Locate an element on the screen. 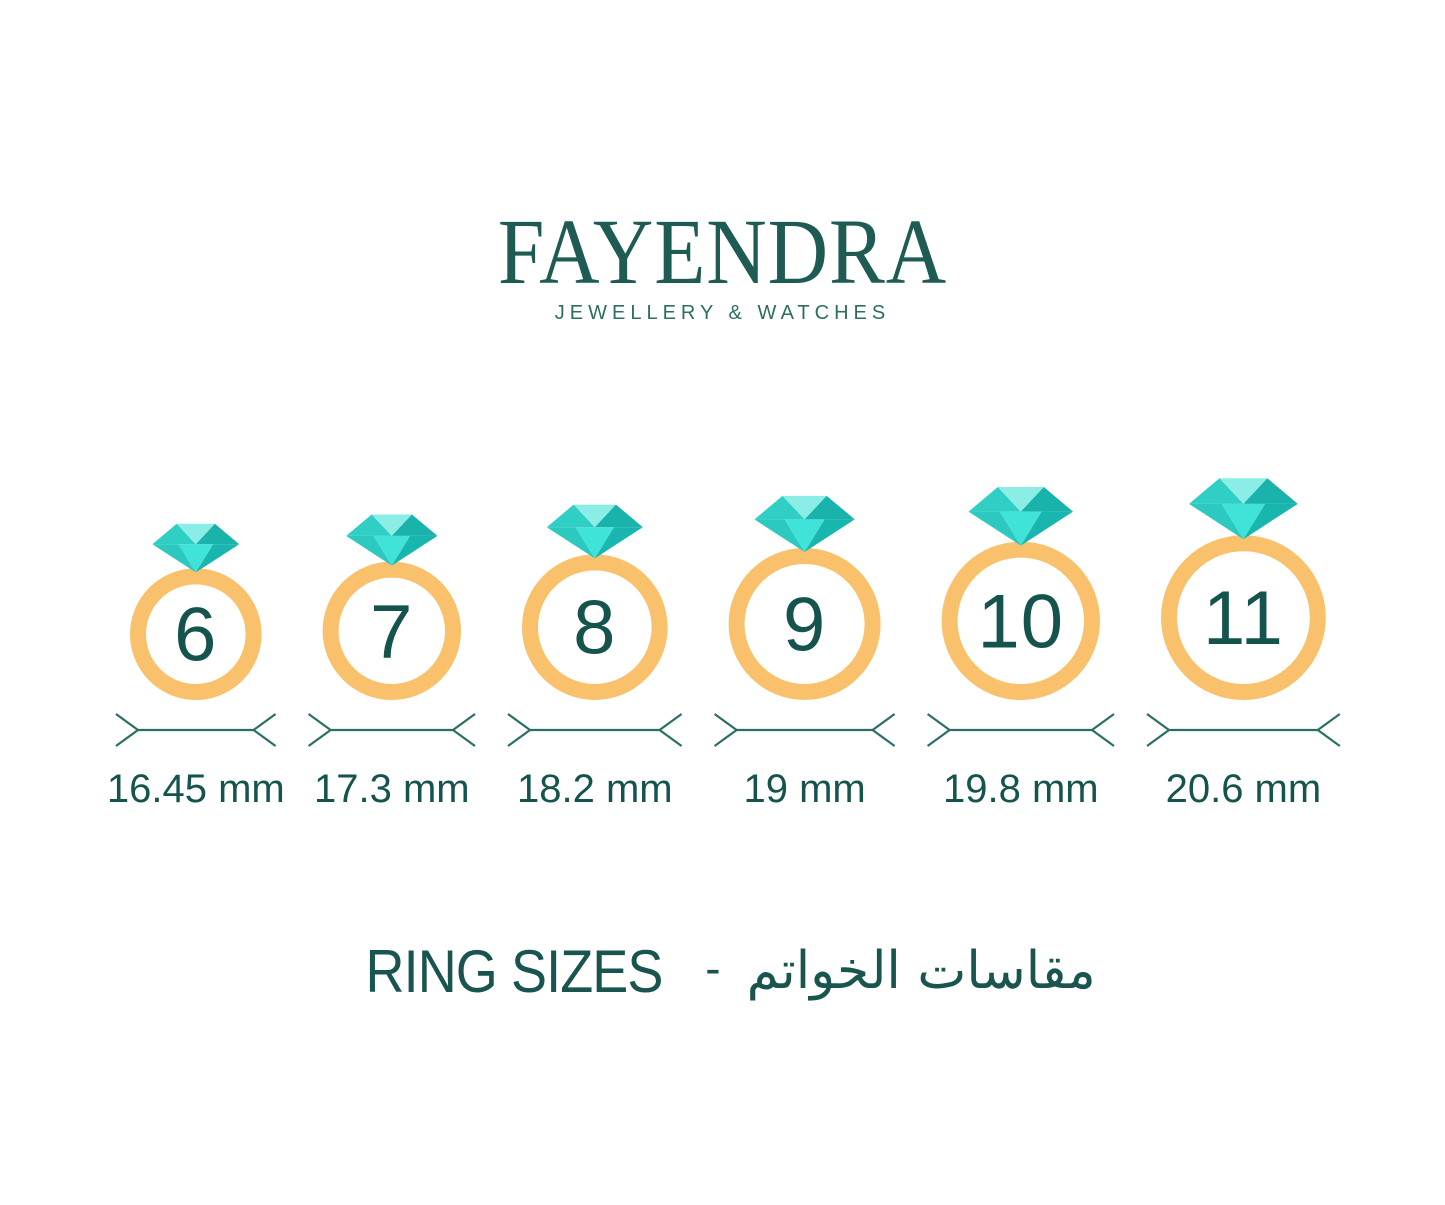  diameter-label: 16.45 mm is located at coordinates (196, 789).